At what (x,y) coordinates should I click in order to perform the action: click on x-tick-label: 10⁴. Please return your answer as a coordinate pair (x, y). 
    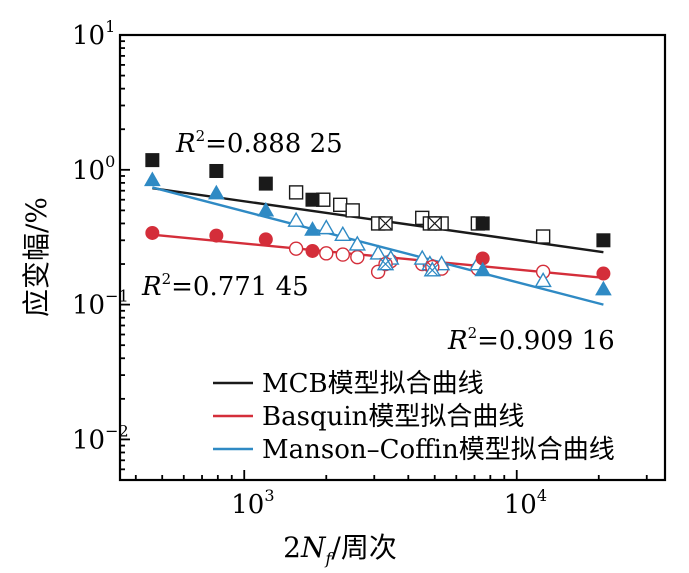
    Looking at the image, I should click on (525, 503).